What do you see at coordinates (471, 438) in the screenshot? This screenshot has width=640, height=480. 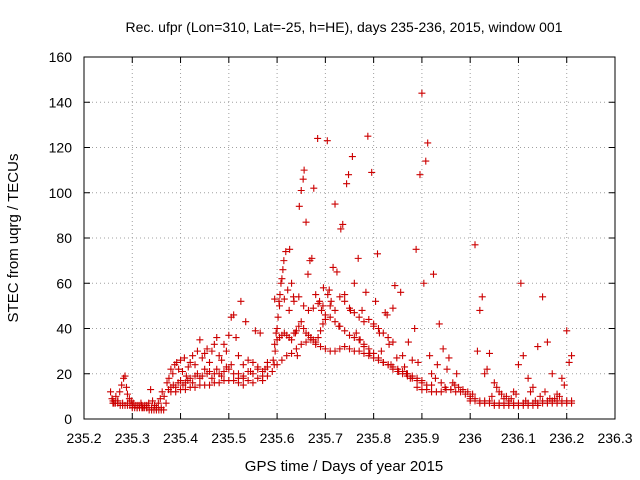 I see `x-tick-label: 236` at bounding box center [471, 438].